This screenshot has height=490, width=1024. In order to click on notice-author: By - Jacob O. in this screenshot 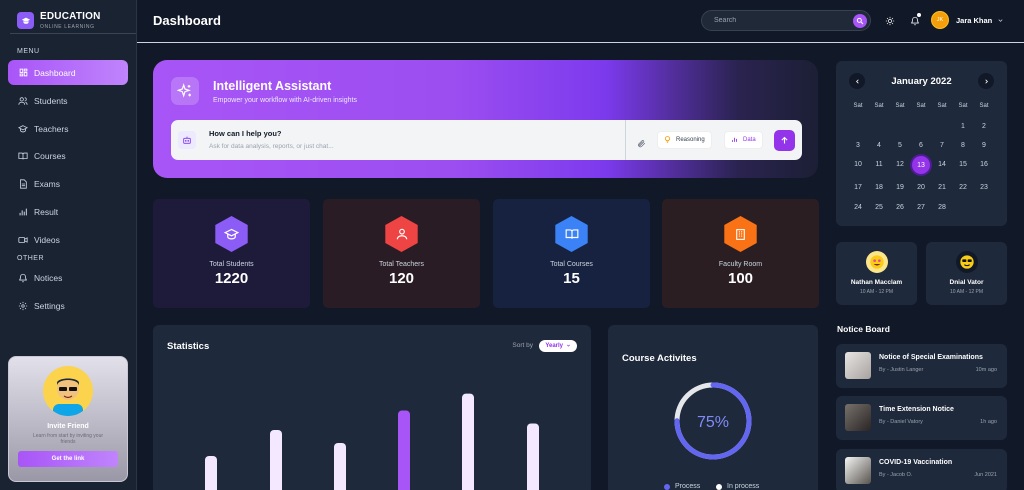, I will do `click(896, 475)`.